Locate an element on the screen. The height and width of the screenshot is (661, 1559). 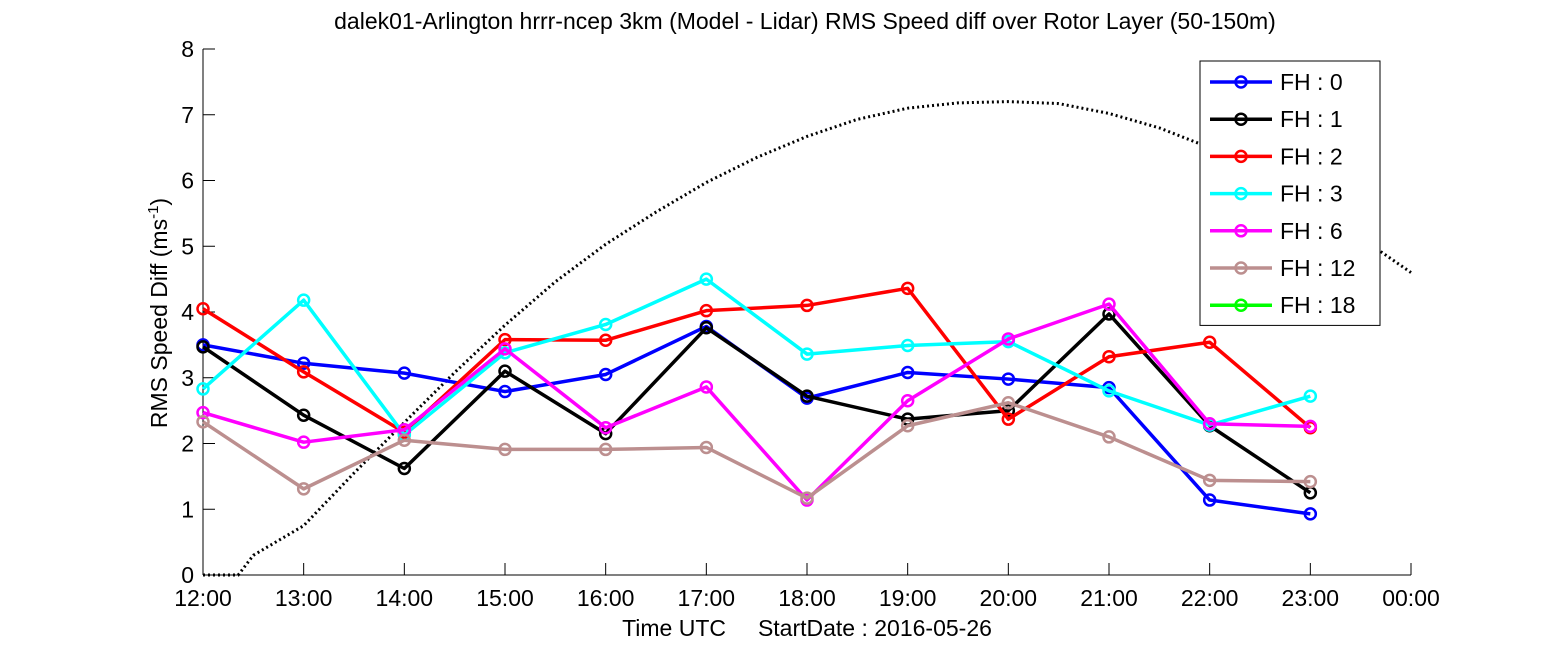
x-tick-label: 23:00 is located at coordinates (1311, 598).